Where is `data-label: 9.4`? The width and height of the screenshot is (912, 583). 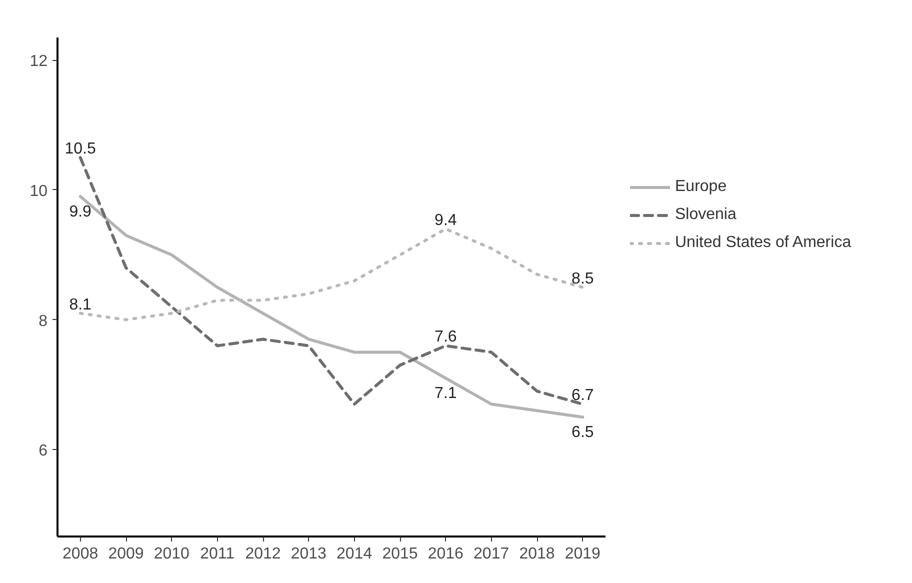
data-label: 9.4 is located at coordinates (445, 220).